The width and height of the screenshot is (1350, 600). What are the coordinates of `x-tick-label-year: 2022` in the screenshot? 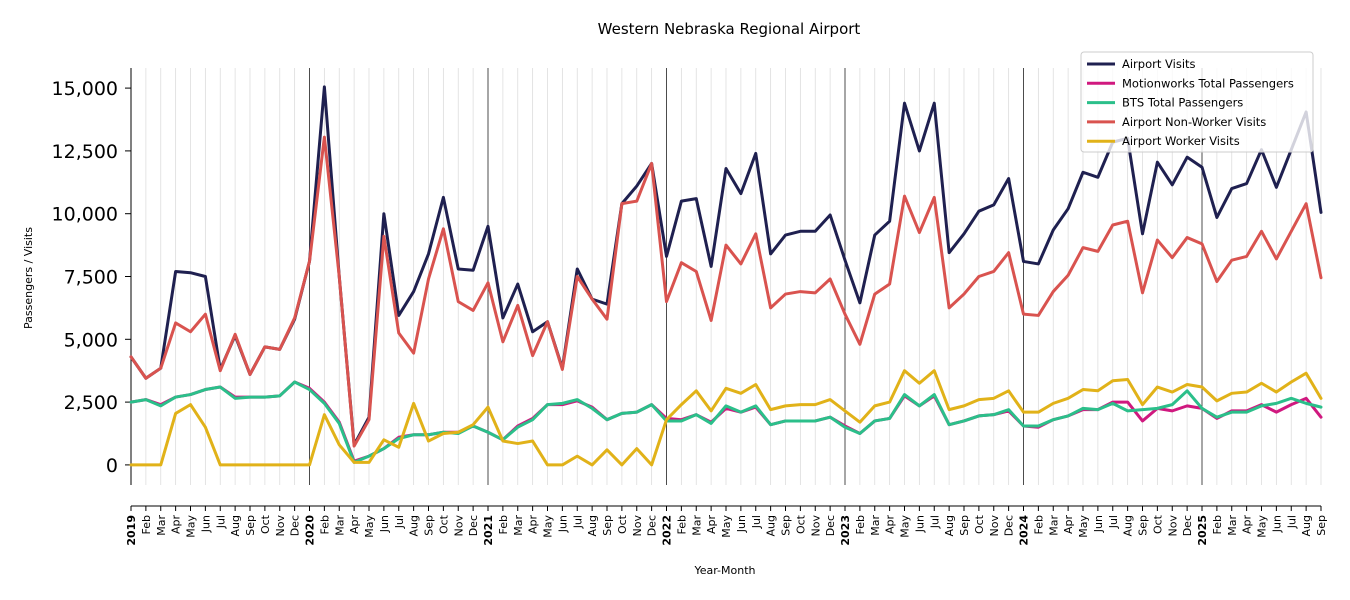 It's located at (667, 530).